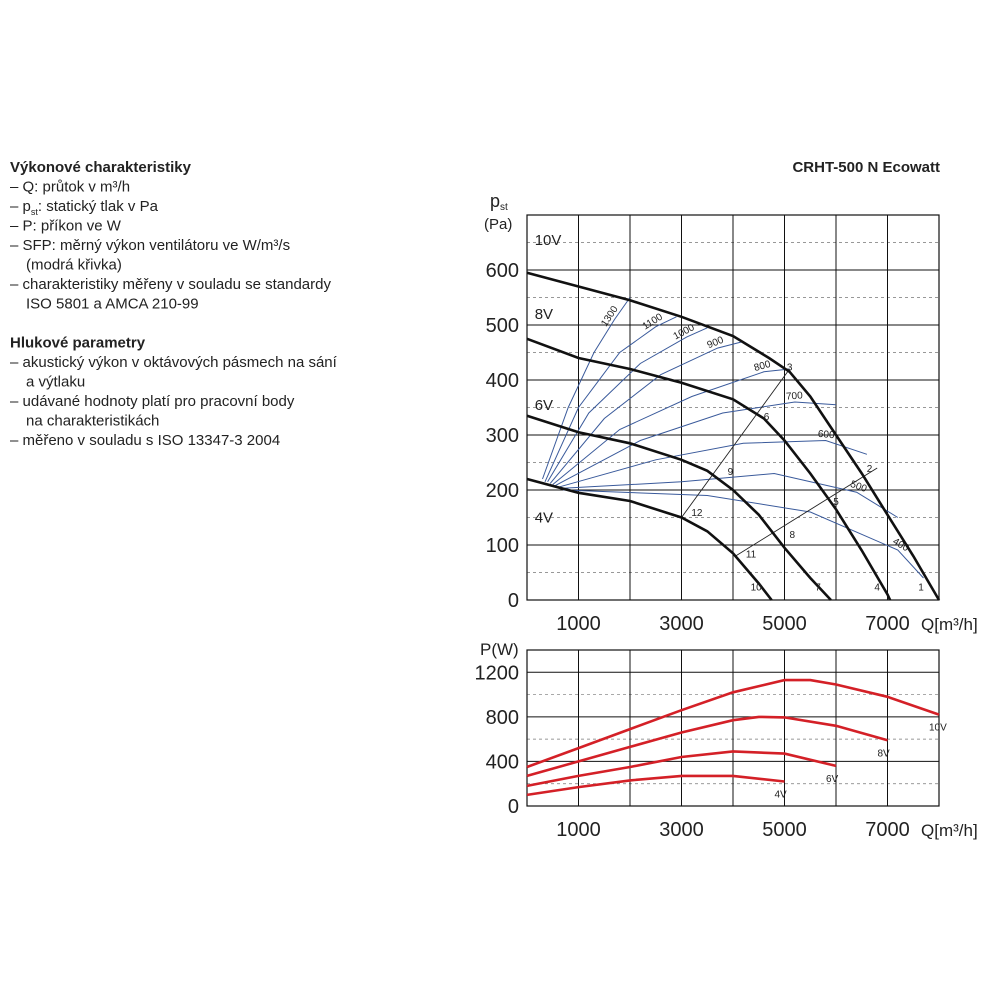 The height and width of the screenshot is (1000, 1000). What do you see at coordinates (757, 587) in the screenshot?
I see `operating-point-label: 10` at bounding box center [757, 587].